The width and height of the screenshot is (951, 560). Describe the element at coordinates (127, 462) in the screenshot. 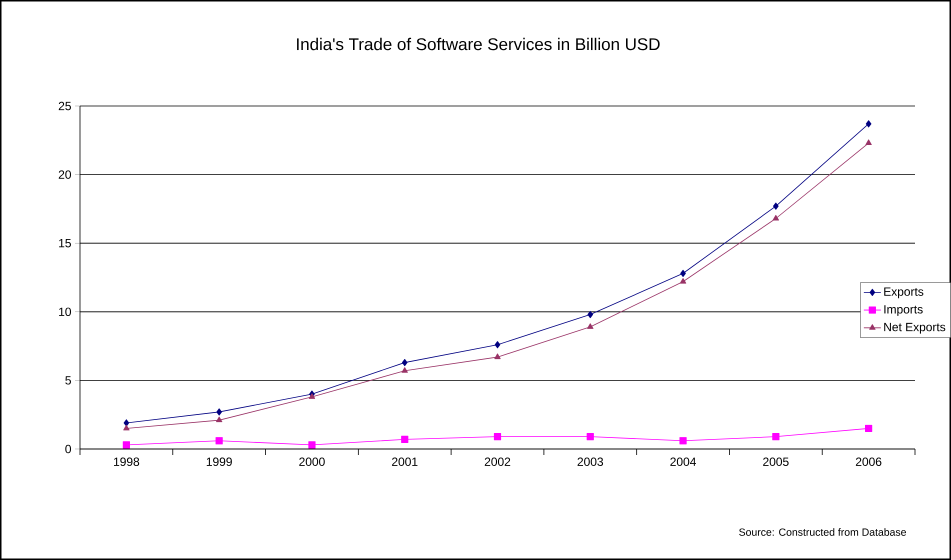

I see `x-tick-label: 1998` at that location.